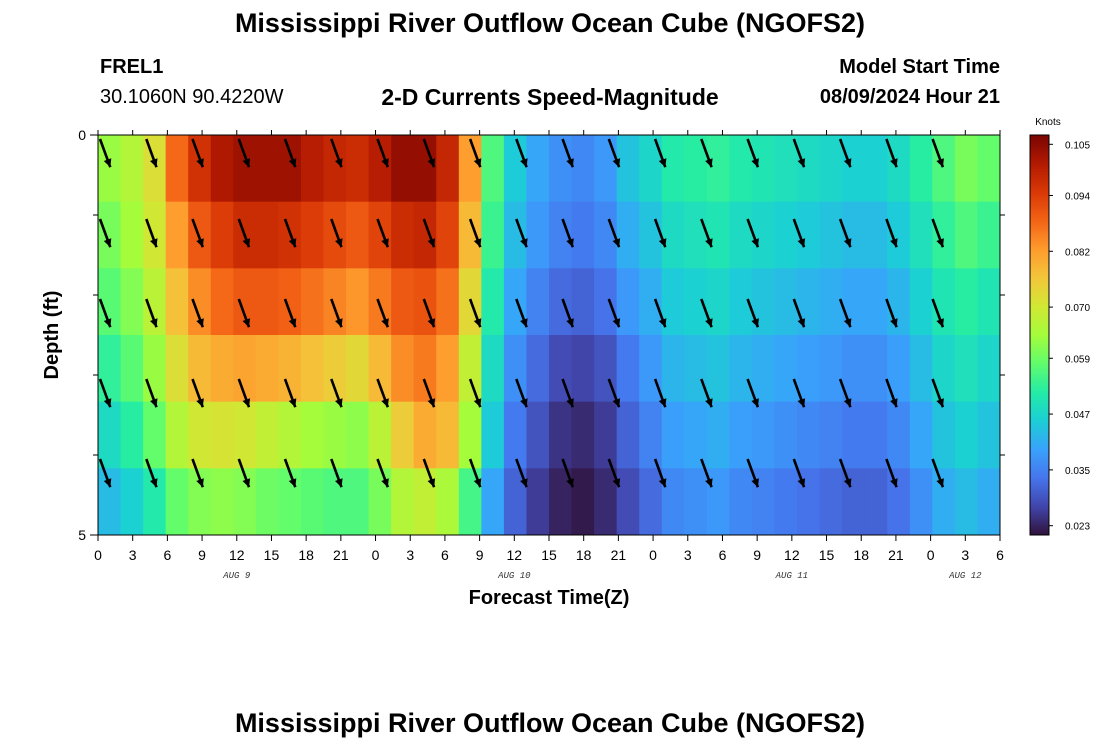 This screenshot has width=1100, height=750. What do you see at coordinates (919, 67) in the screenshot?
I see `model-start-label: Model Start Time` at bounding box center [919, 67].